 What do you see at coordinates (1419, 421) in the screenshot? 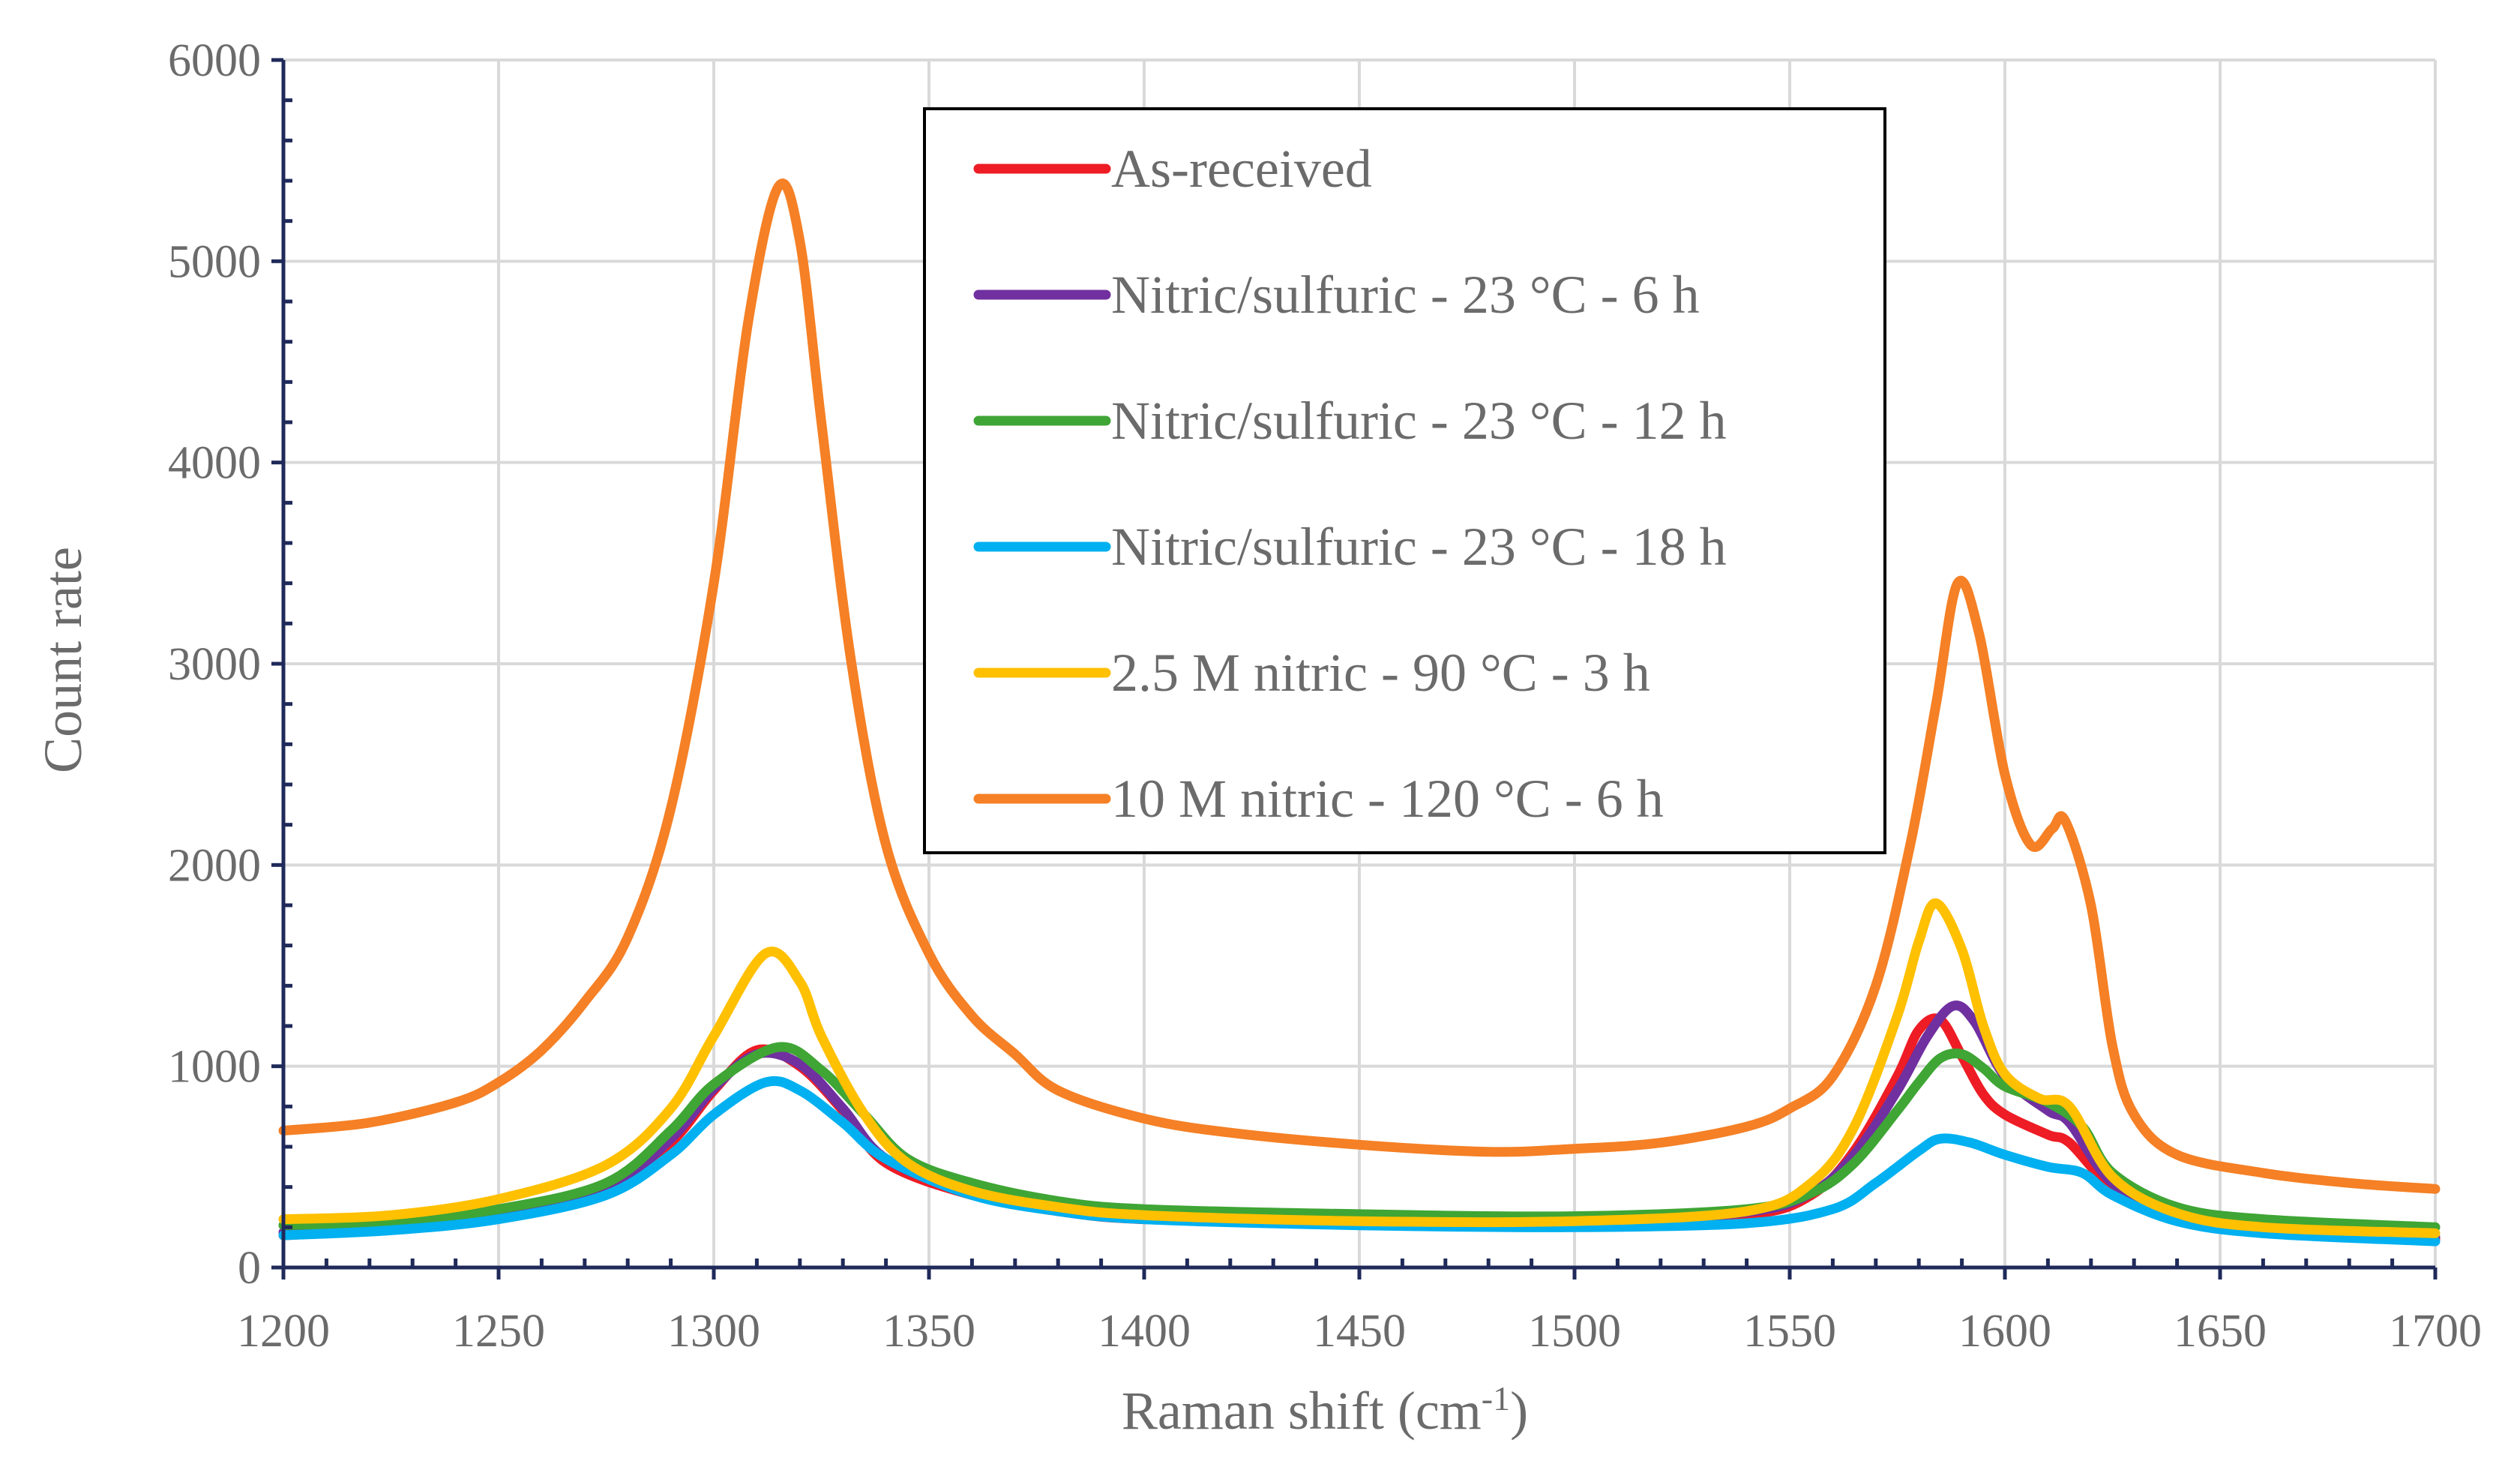
I see `legend-label-3: Nitric/sulfuric - 23 °C - 12 h` at bounding box center [1419, 421].